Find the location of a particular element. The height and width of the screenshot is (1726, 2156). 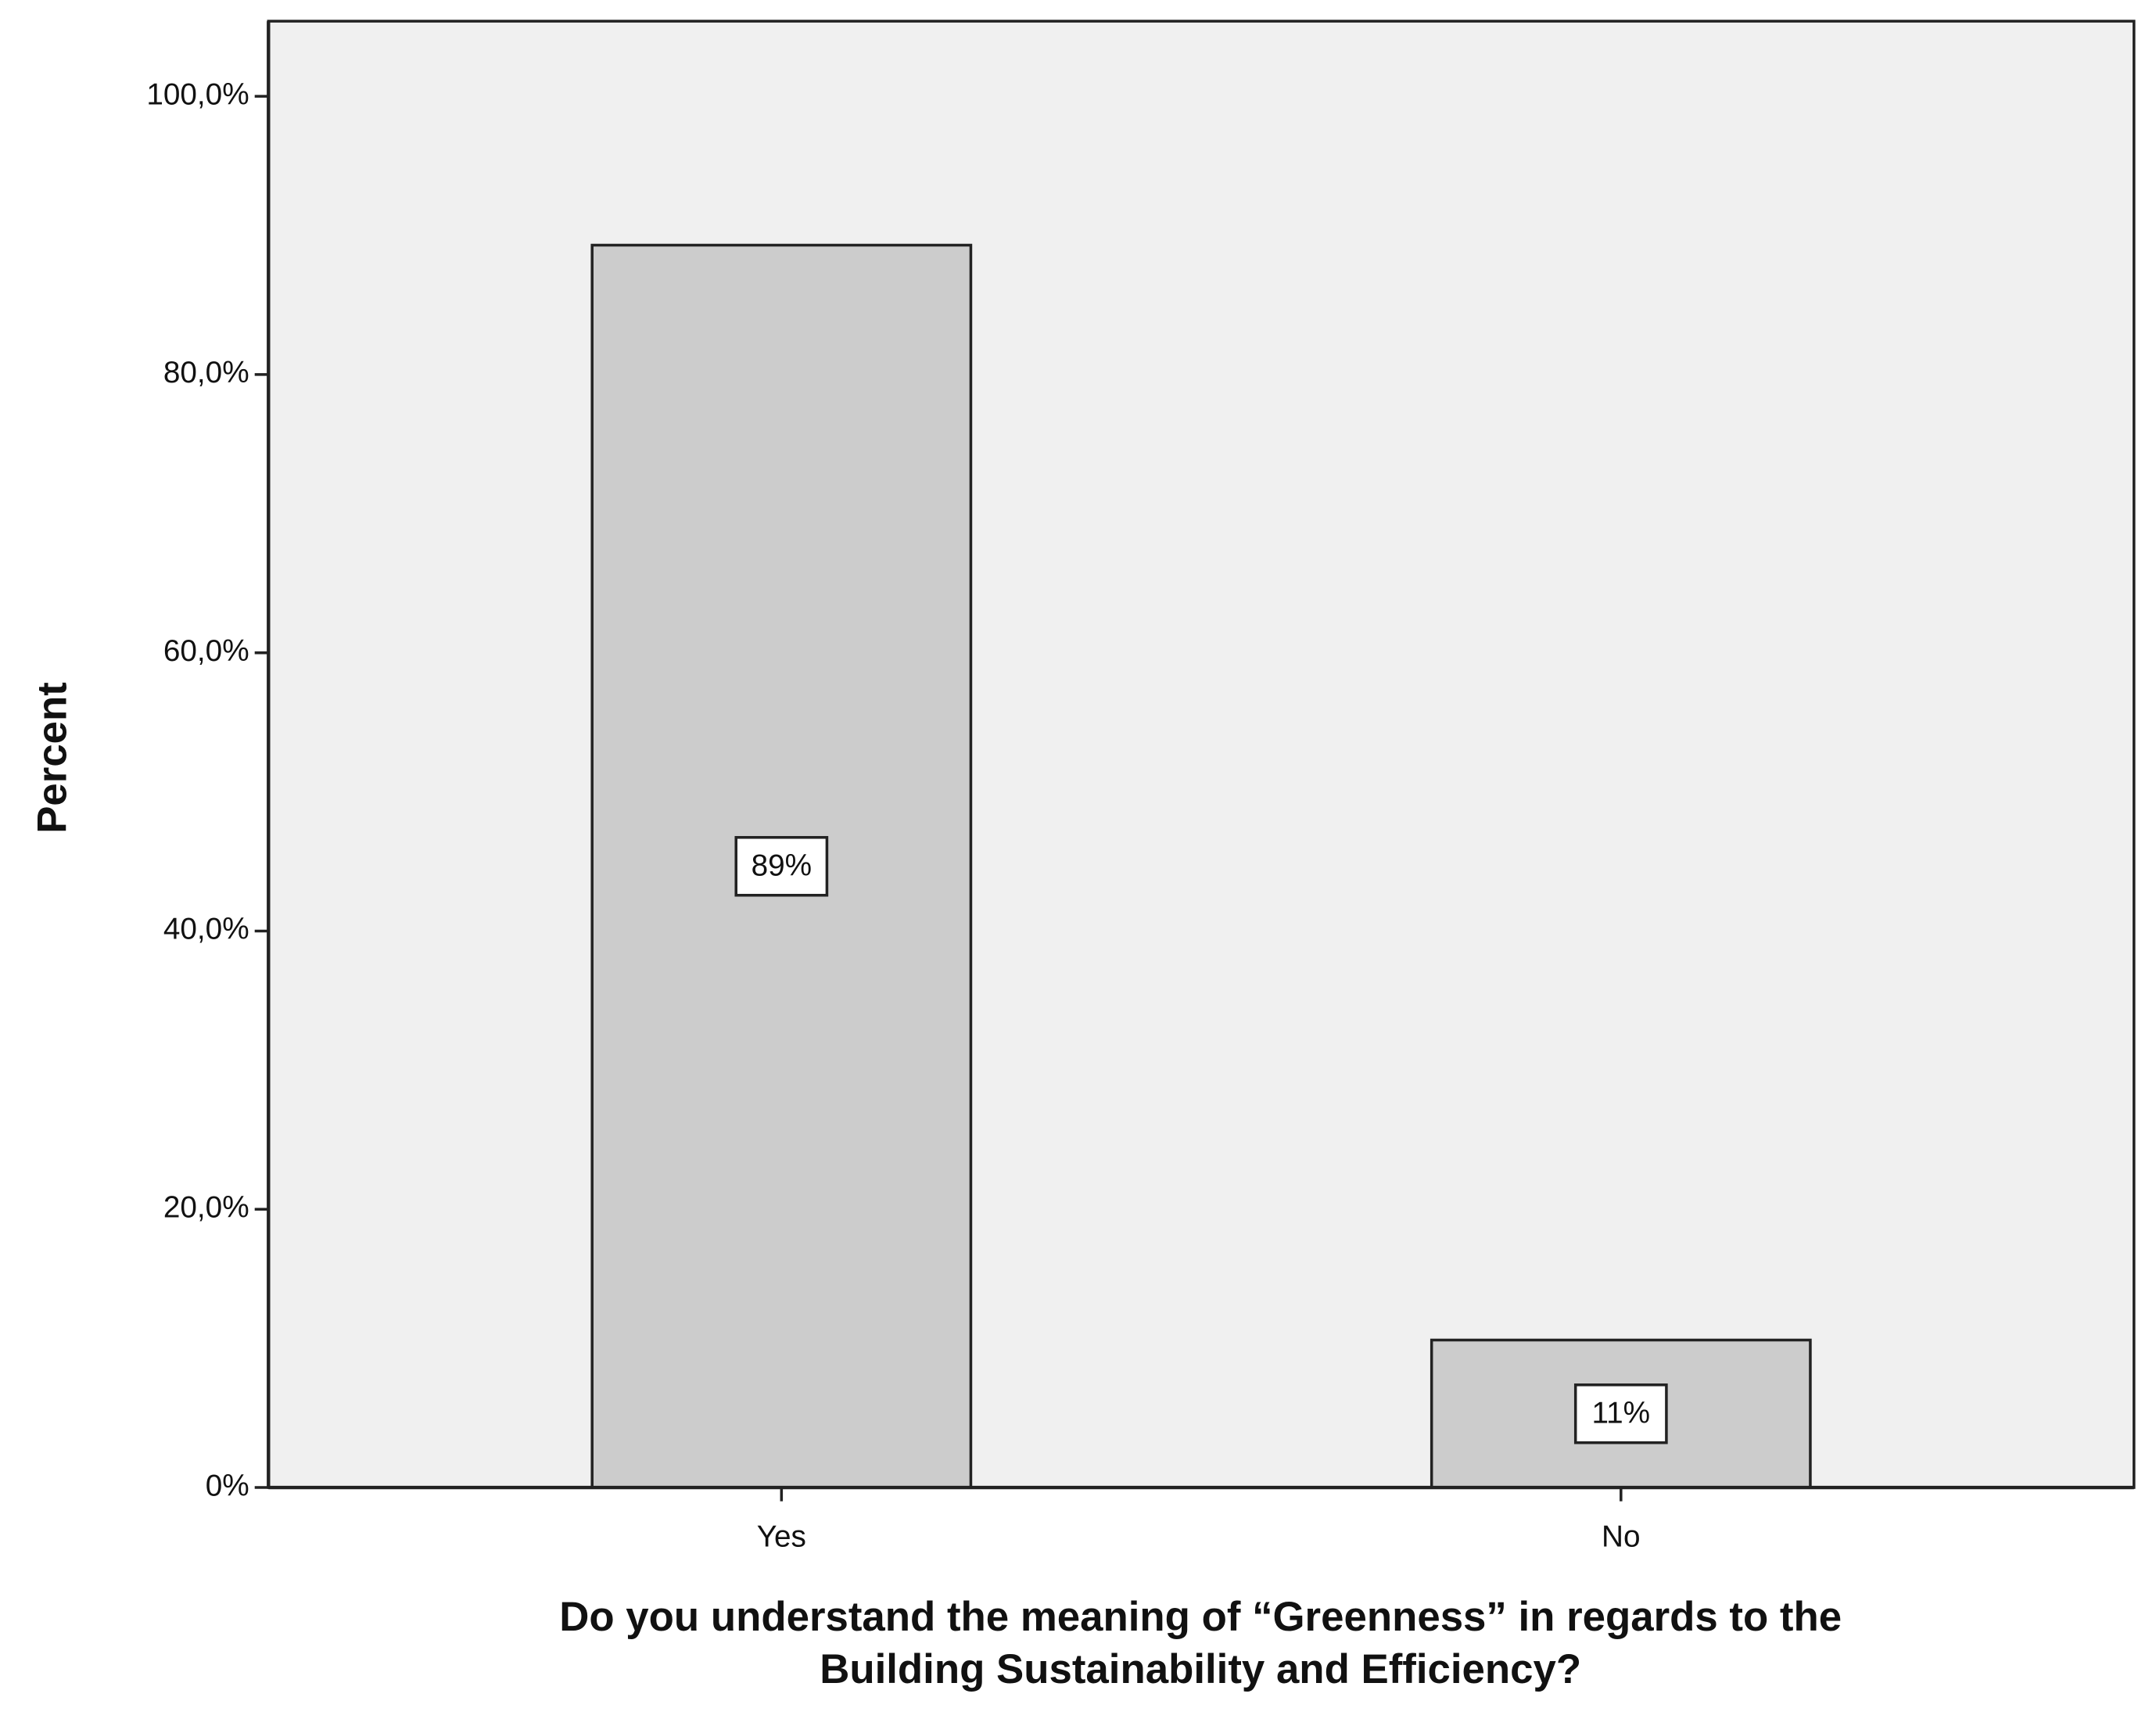

y-tick-label: 80,0% is located at coordinates (206, 372).